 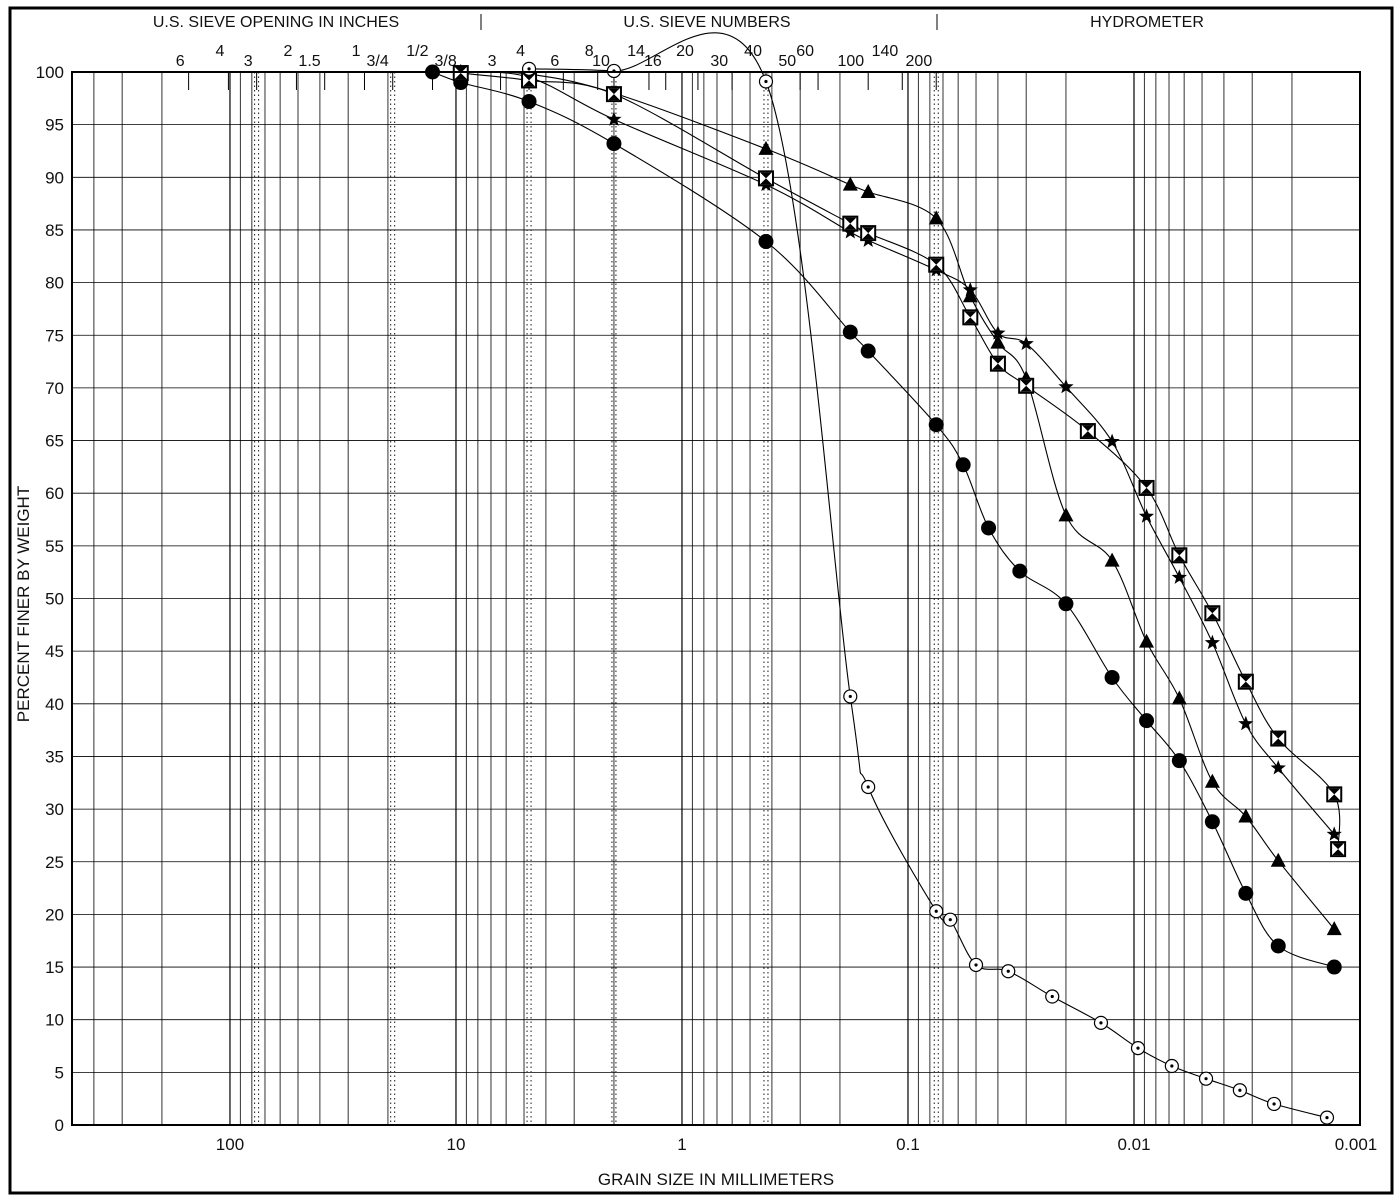 I want to click on sieve-size-label: 20, so click(x=685, y=51).